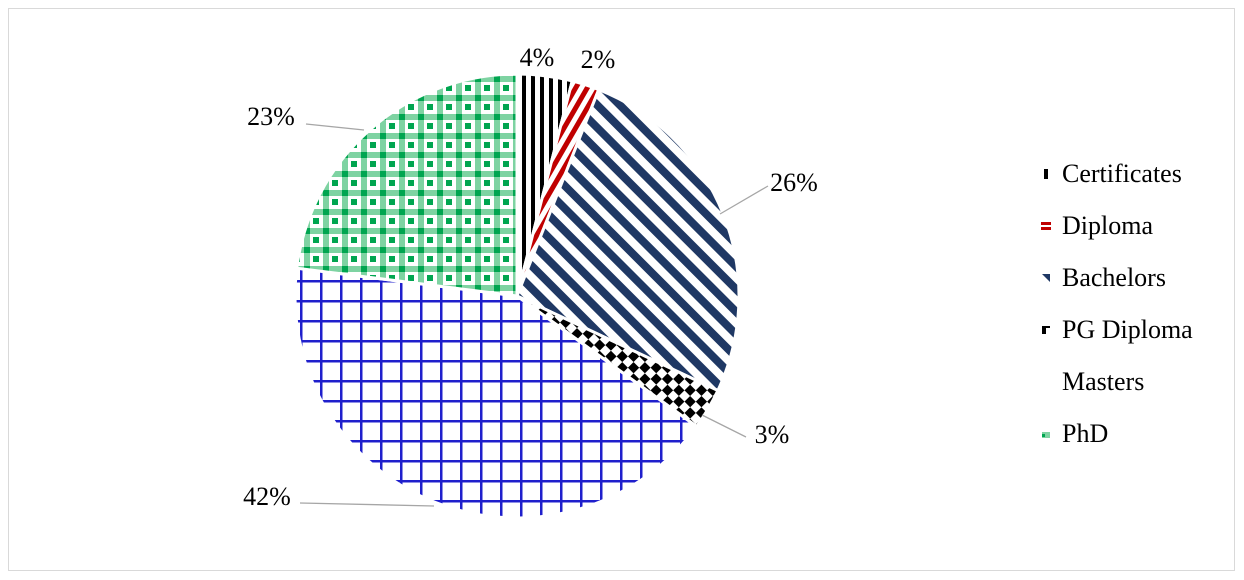  I want to click on data-label-phd: 23%, so click(271, 116).